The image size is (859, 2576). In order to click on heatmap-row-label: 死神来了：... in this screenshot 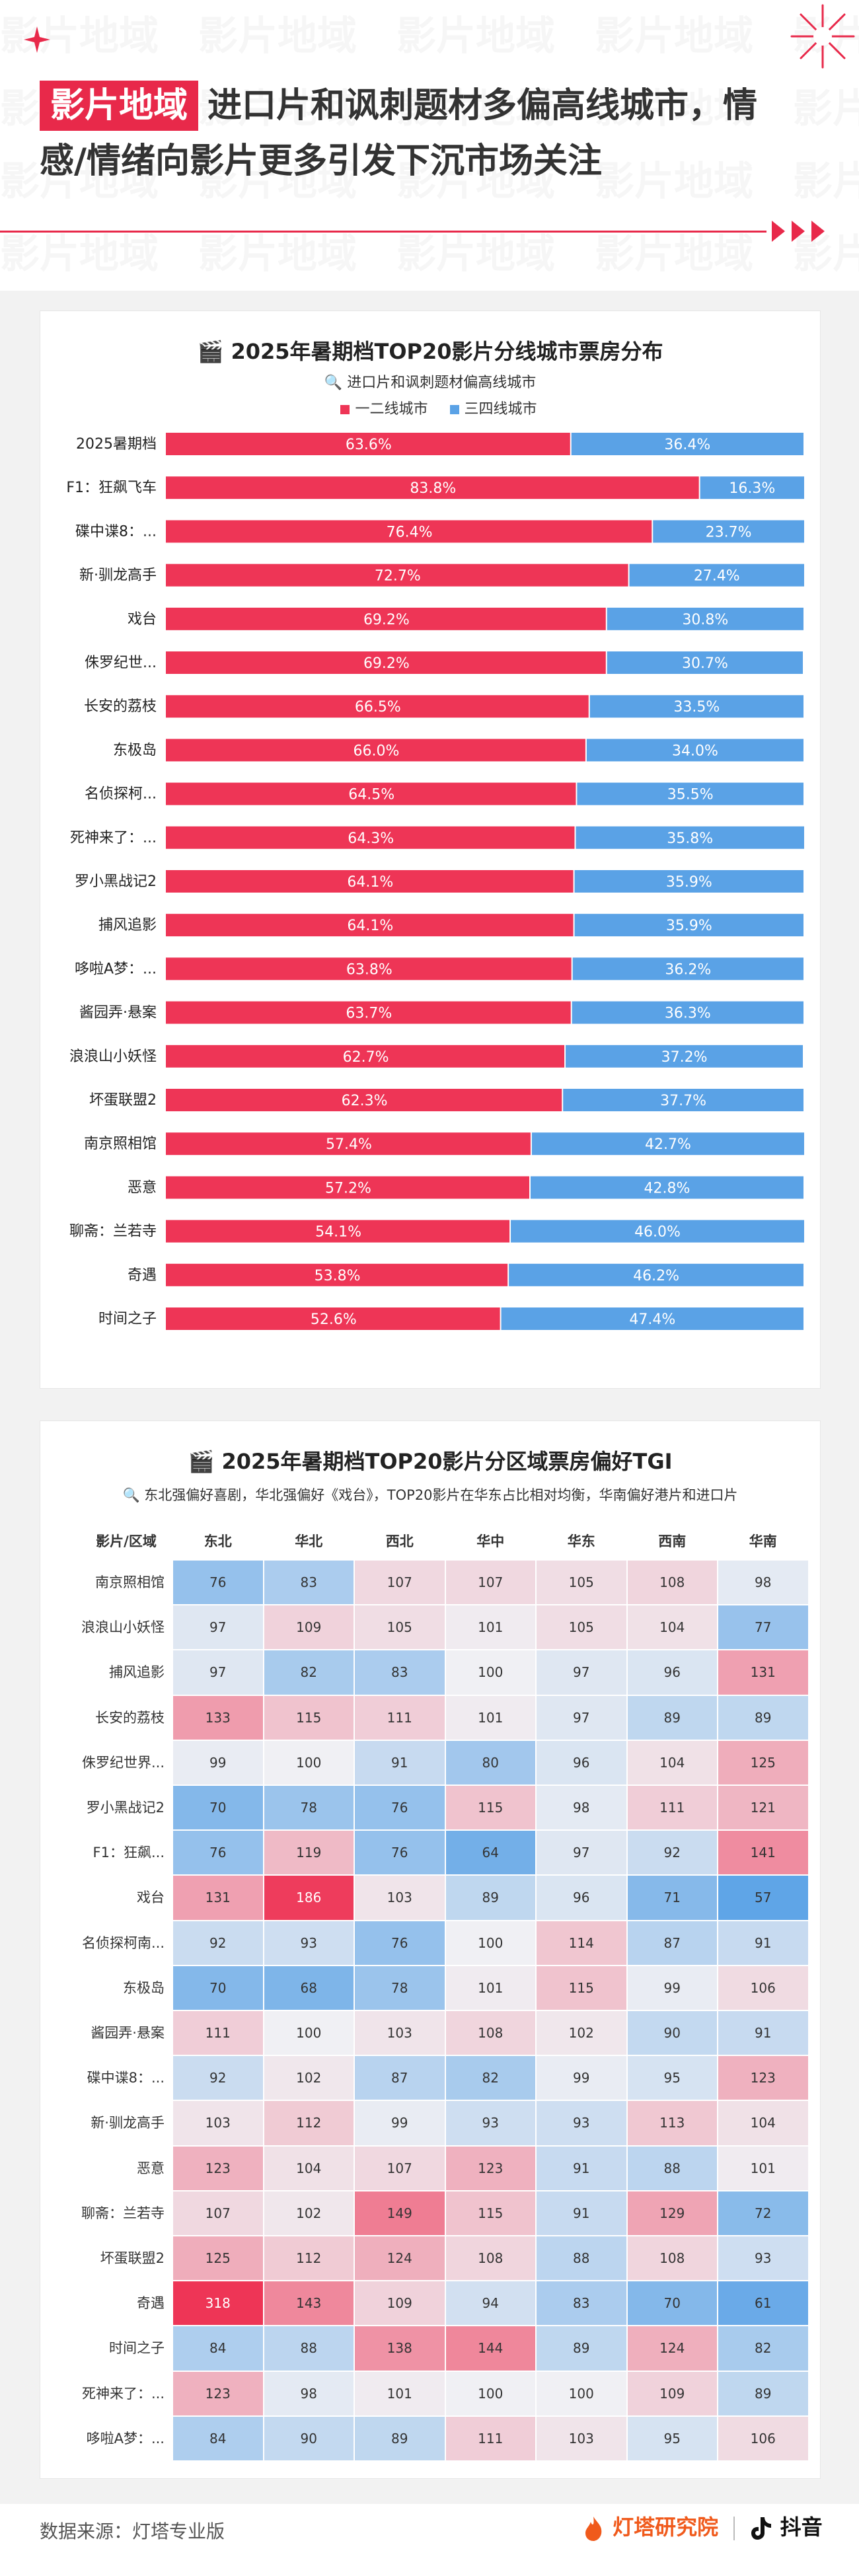, I will do `click(123, 2393)`.